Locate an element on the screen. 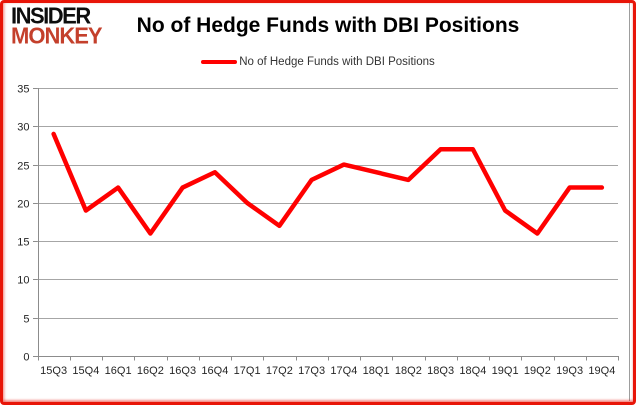 The image size is (636, 410). x-tick-label-15Q3: 15Q3 is located at coordinates (53, 371).